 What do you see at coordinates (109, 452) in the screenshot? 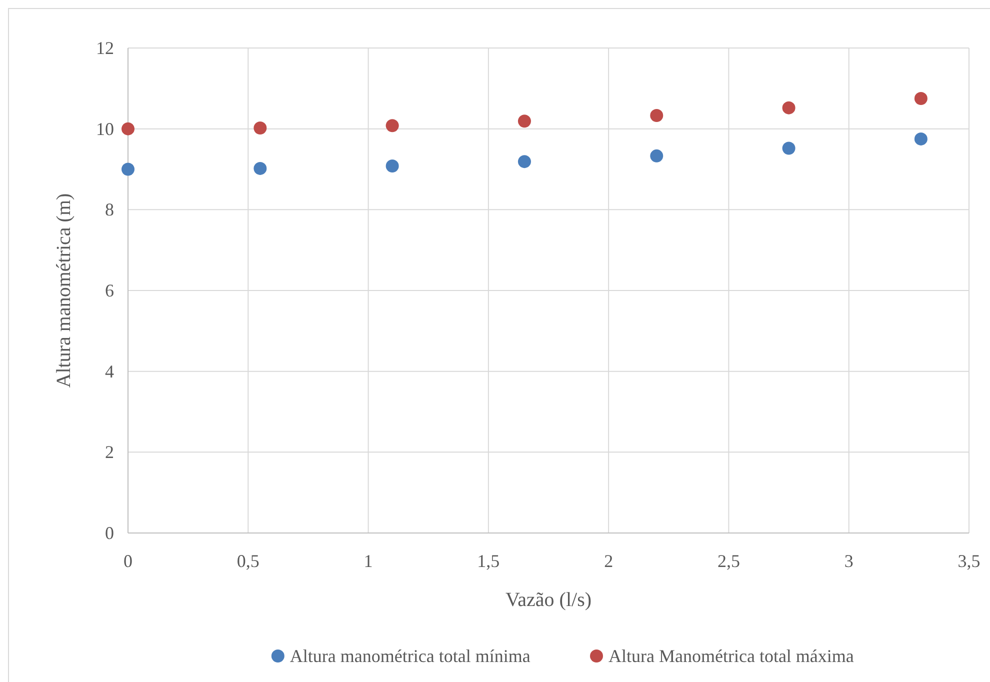
I see `y-tick-label: 2` at bounding box center [109, 452].